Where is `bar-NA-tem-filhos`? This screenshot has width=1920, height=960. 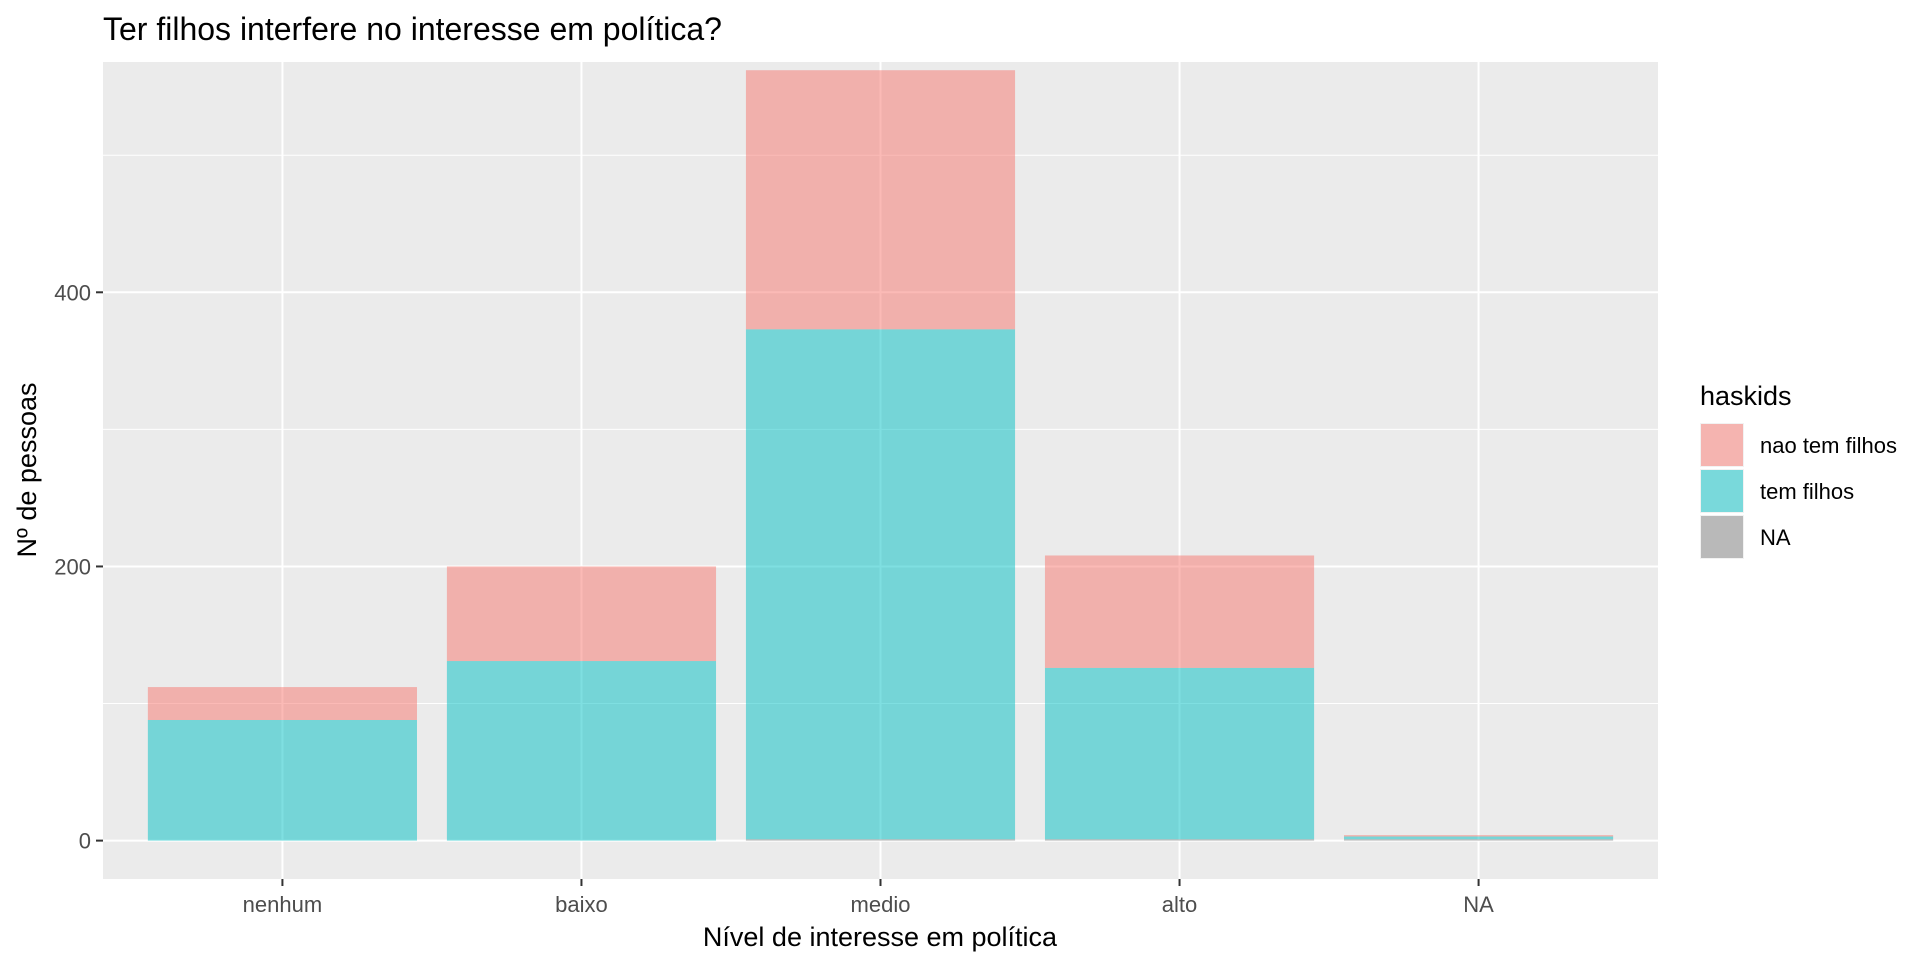
bar-NA-tem-filhos is located at coordinates (1479, 838).